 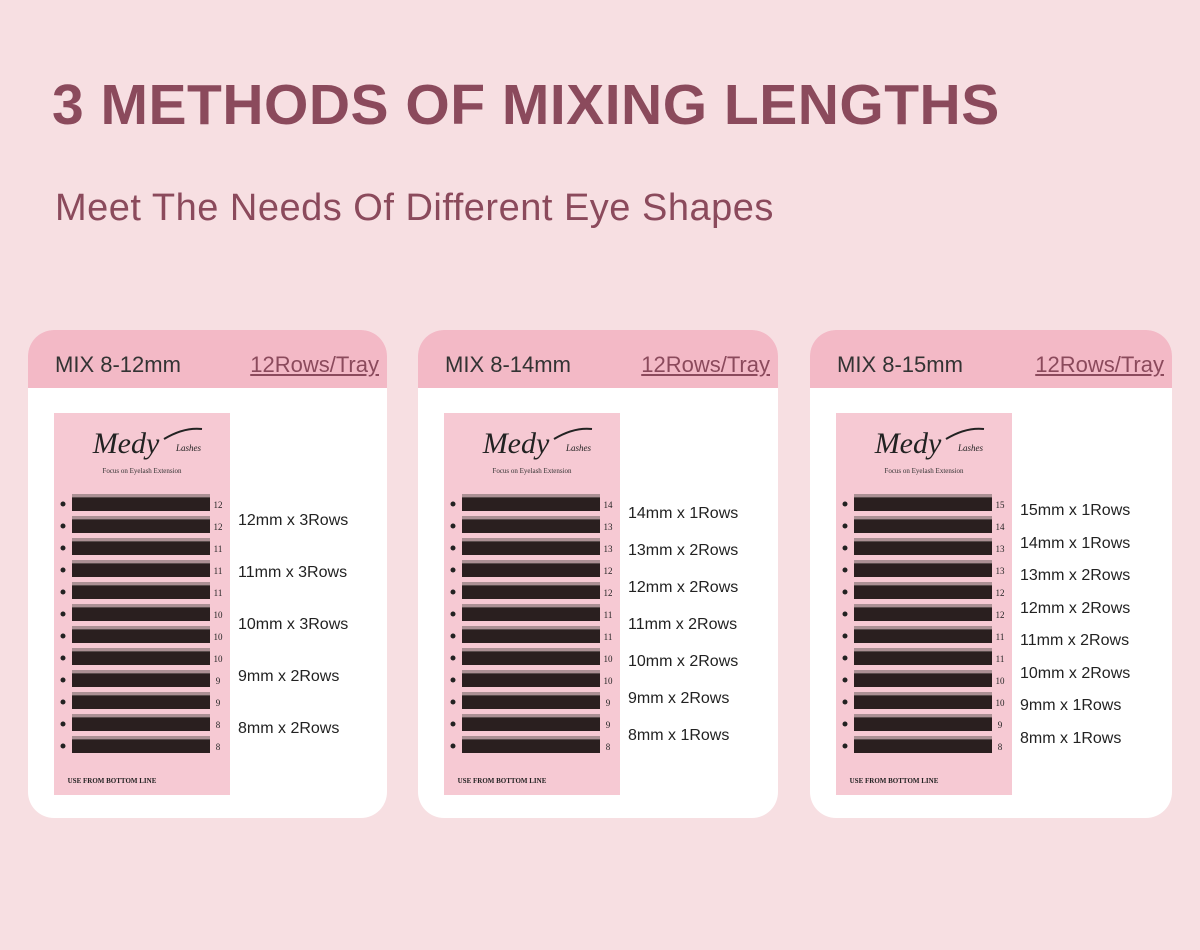 I want to click on card-header: MIX 8-14mm 12Rows/Tray, so click(x=598, y=359).